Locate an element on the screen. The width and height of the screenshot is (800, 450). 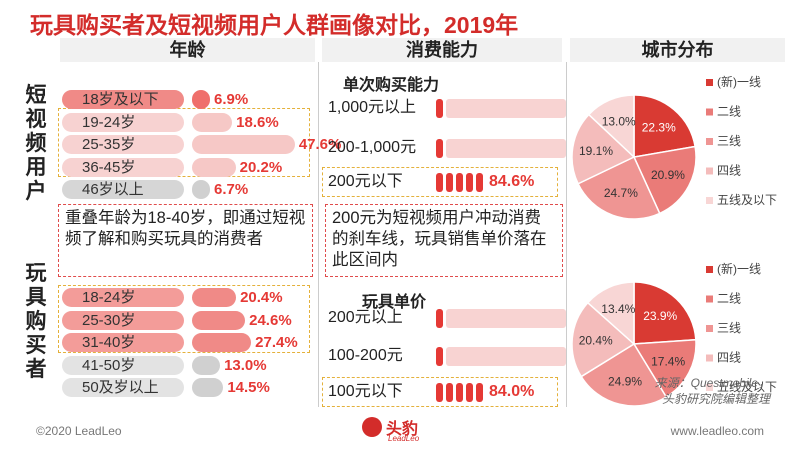
pie-slice-label: 20.9% is located at coordinates (668, 175).